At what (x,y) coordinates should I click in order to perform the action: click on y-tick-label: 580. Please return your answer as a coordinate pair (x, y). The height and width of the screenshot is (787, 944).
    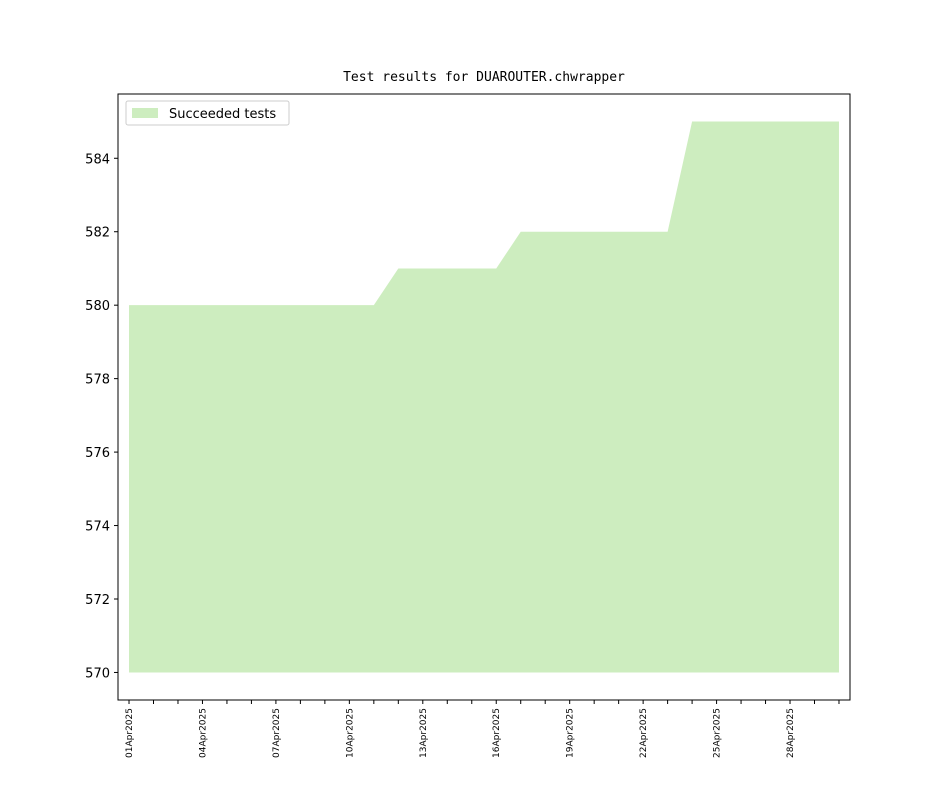
    Looking at the image, I should click on (97, 306).